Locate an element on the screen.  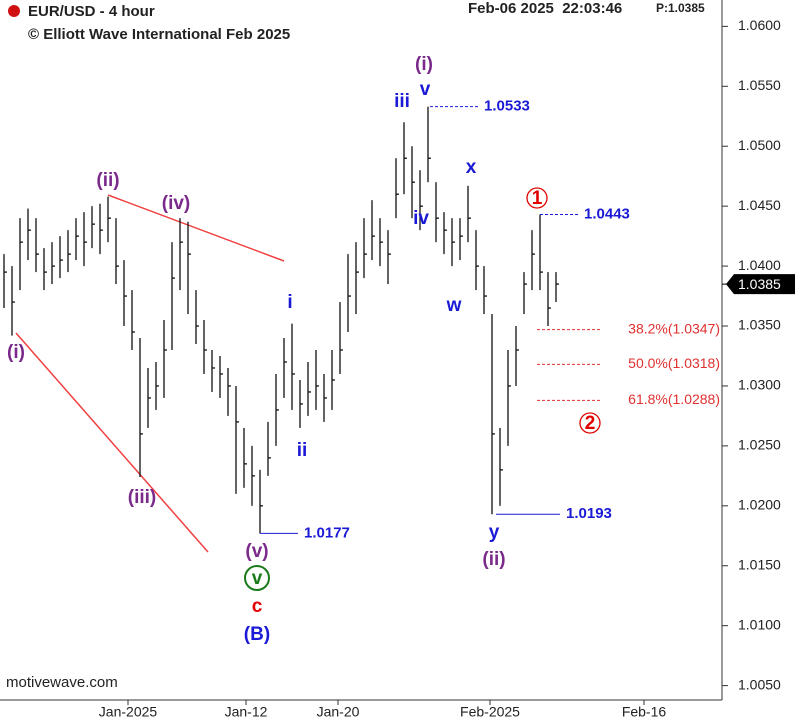
wave-label: y is located at coordinates (494, 532).